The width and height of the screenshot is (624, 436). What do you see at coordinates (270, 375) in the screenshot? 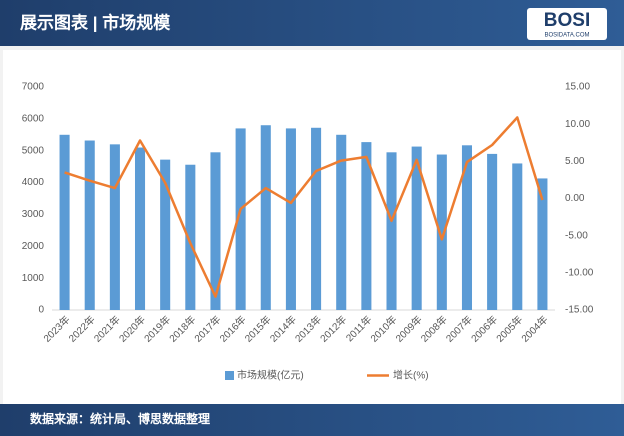
I see `legend-label: 市场规模(亿元)` at bounding box center [270, 375].